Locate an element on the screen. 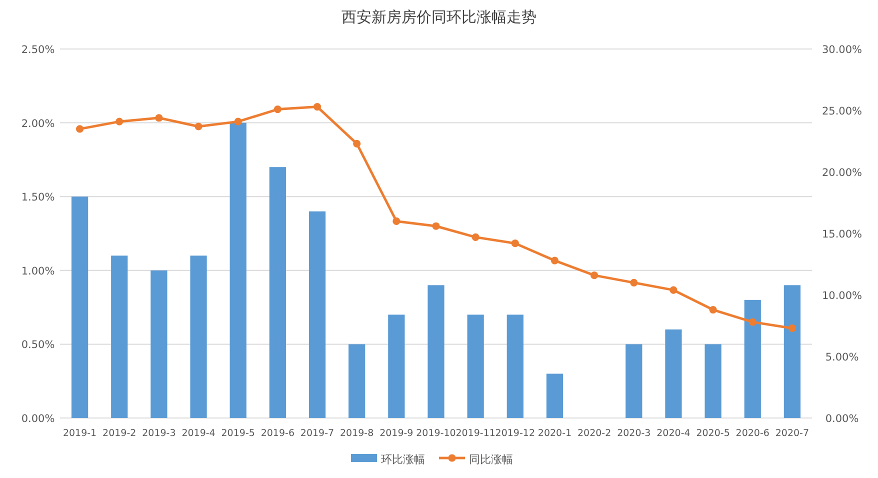 The height and width of the screenshot is (478, 878). y2-tick-label: 0.00% is located at coordinates (842, 419).